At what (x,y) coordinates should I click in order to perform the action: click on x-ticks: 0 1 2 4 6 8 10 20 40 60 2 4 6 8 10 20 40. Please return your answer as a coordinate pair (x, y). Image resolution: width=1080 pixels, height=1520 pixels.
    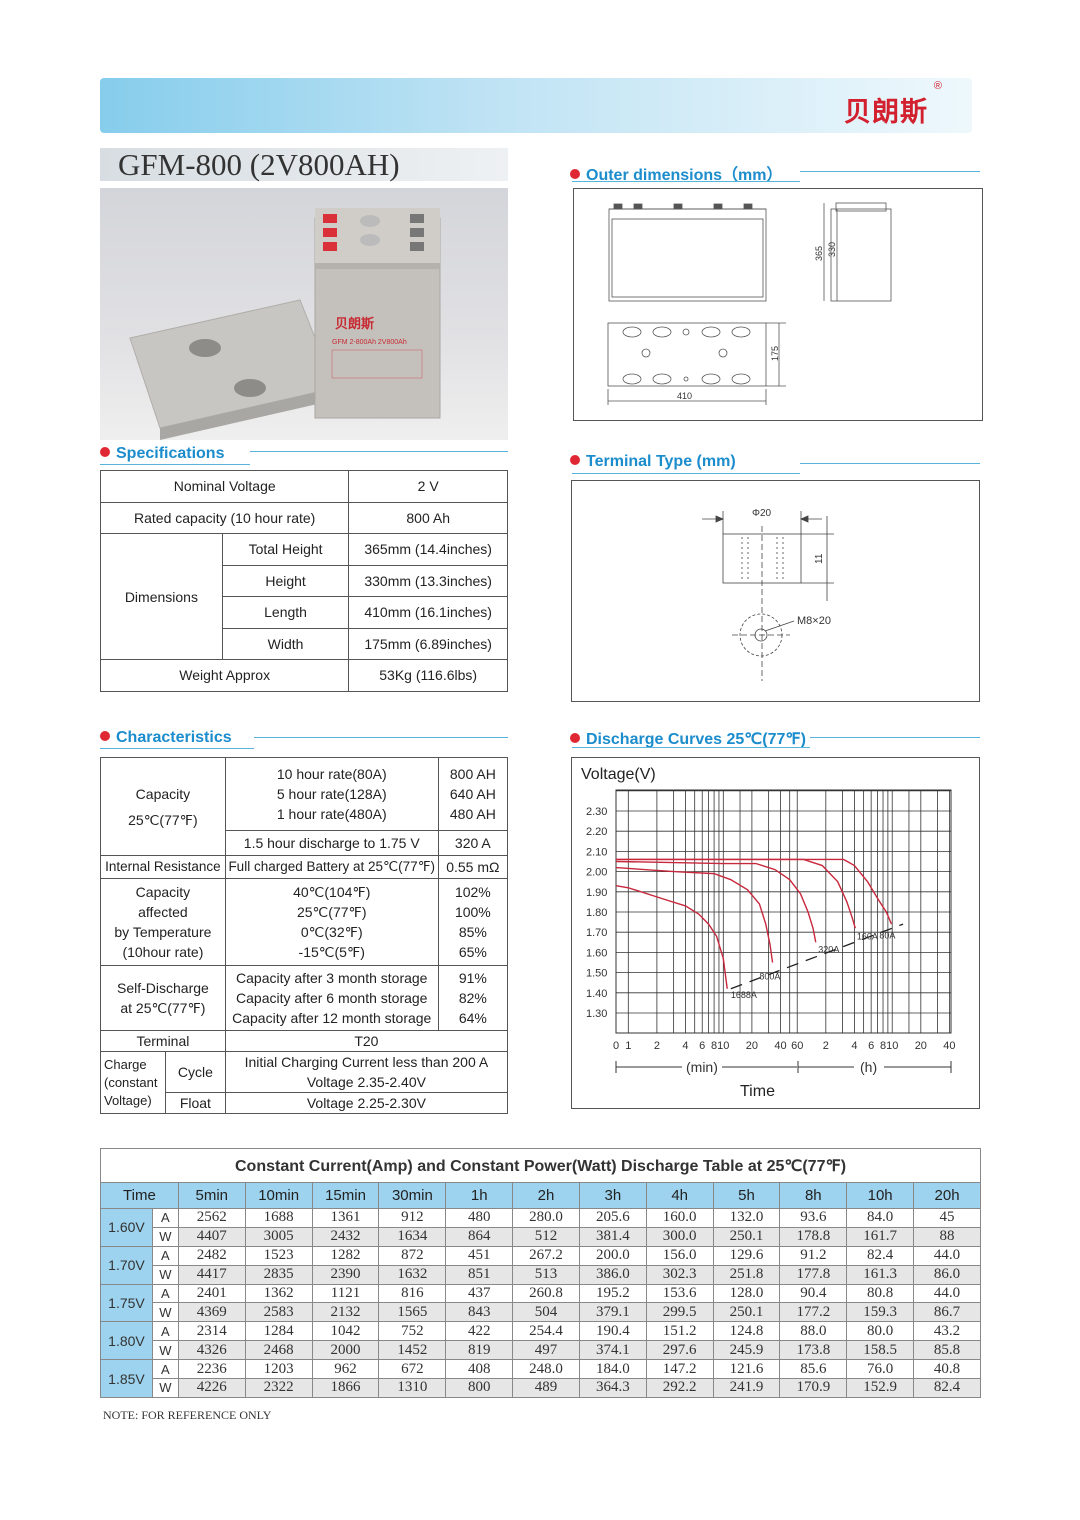
    Looking at the image, I should click on (784, 1046).